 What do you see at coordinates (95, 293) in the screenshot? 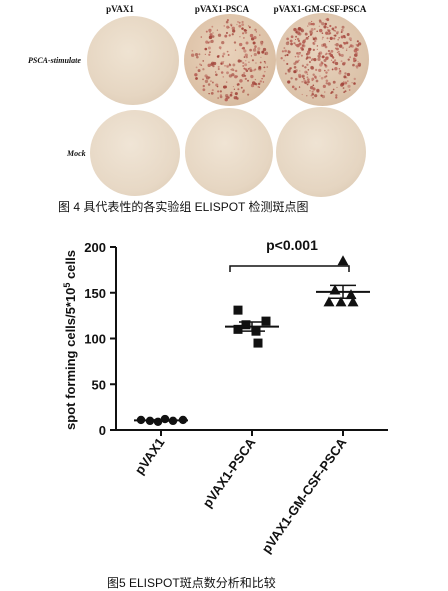
I see `y-tick-label: 150` at bounding box center [95, 293].